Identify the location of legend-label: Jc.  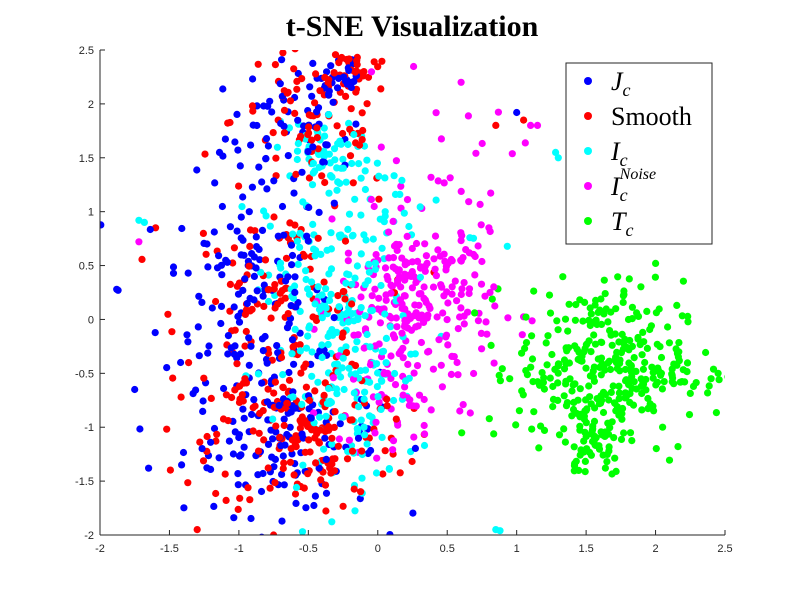
(621, 83).